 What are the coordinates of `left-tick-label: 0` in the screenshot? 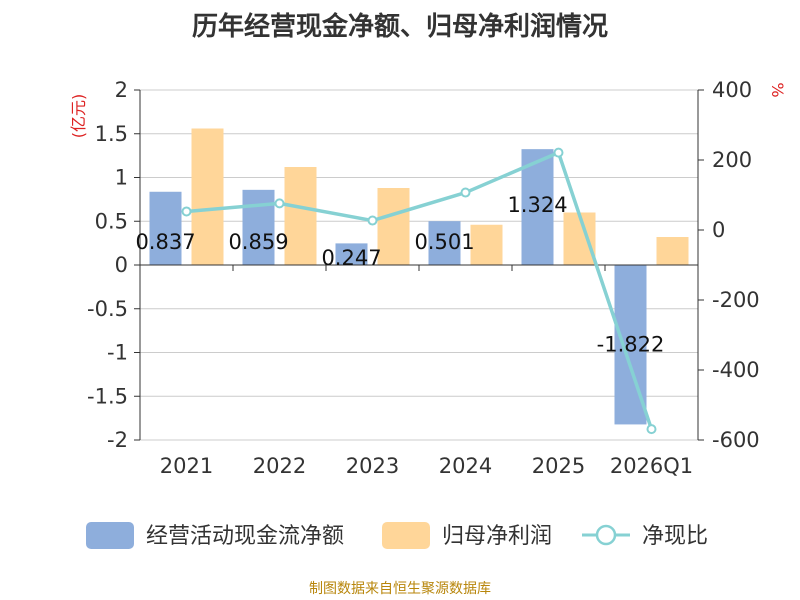 It's located at (121, 265).